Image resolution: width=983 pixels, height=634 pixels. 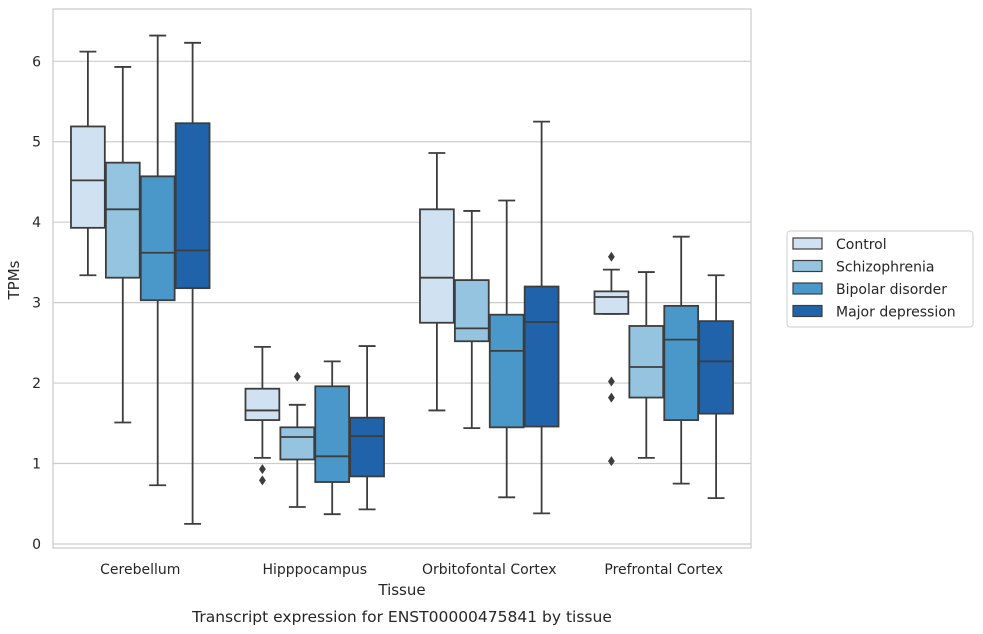 What do you see at coordinates (140, 570) in the screenshot?
I see `x-tick-label: Cerebellum` at bounding box center [140, 570].